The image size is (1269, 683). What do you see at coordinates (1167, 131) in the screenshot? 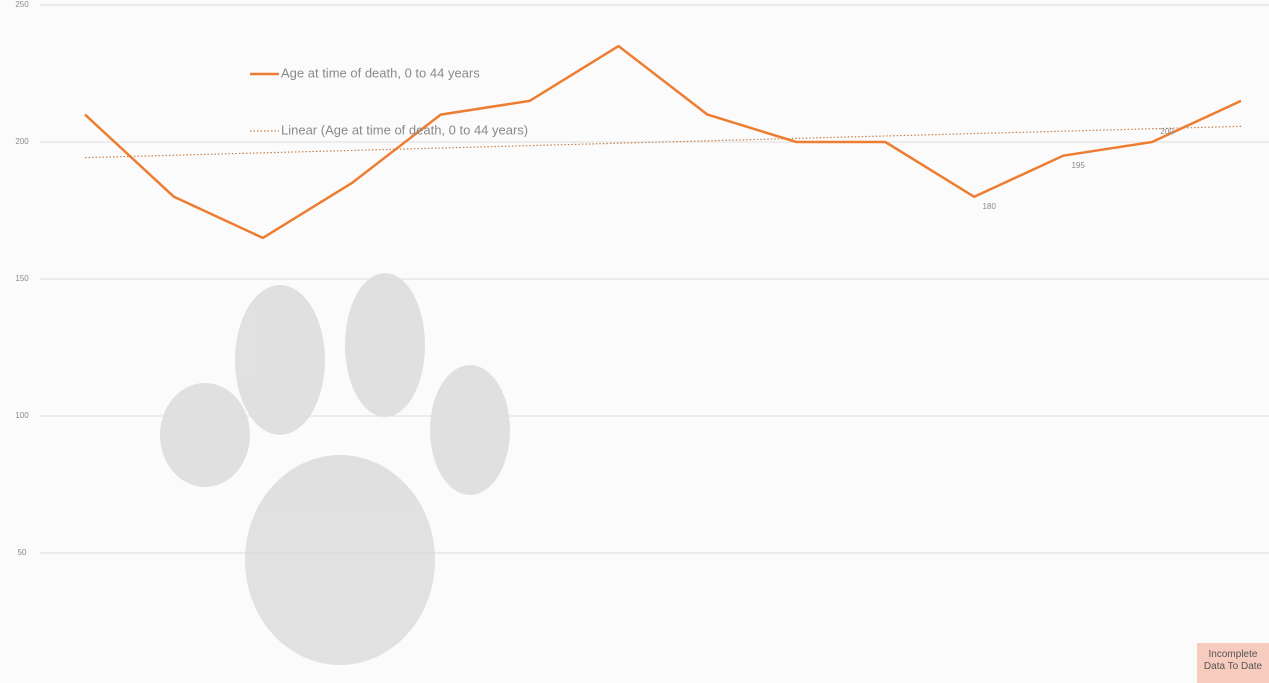
I see `data-label: 200` at bounding box center [1167, 131].